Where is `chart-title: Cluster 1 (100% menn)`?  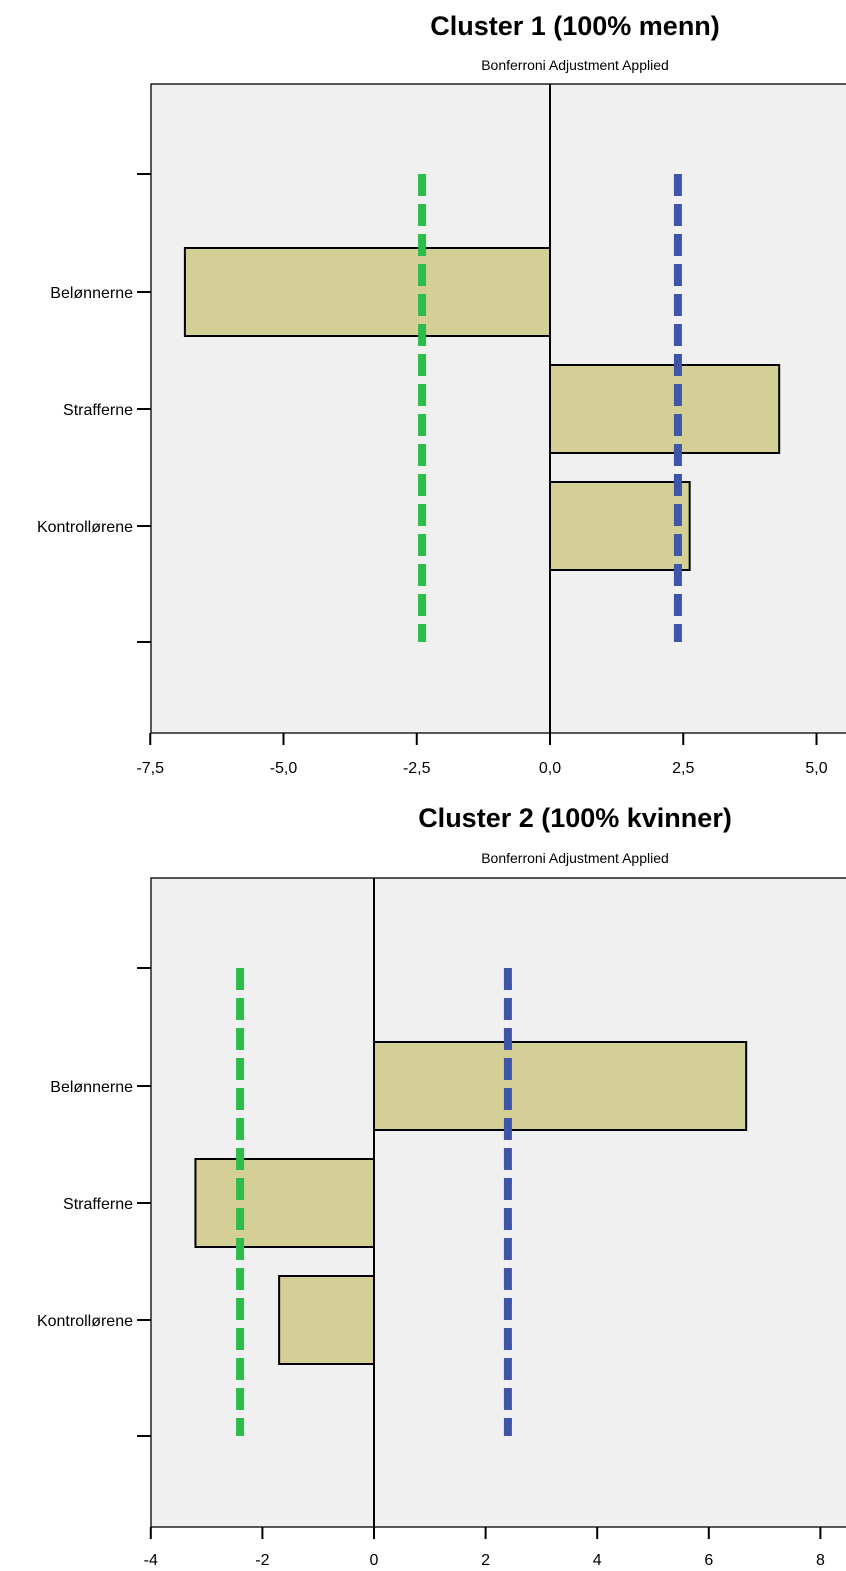
chart-title: Cluster 1 (100% menn) is located at coordinates (575, 26).